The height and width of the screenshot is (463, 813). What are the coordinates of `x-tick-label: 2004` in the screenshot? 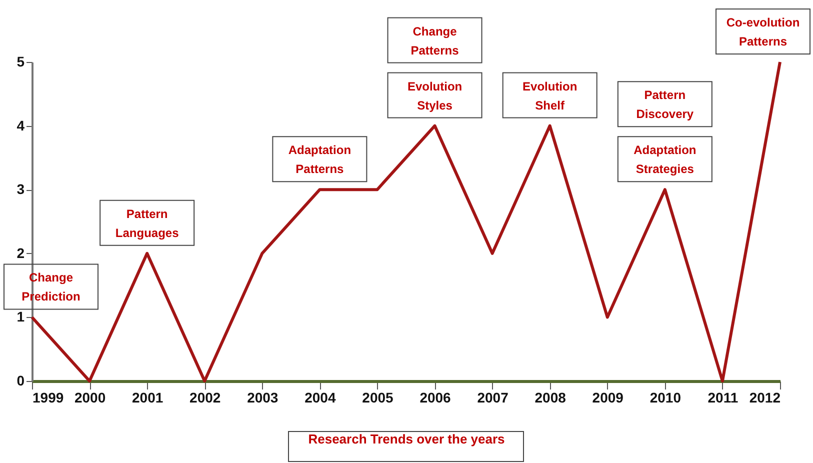 It's located at (320, 398).